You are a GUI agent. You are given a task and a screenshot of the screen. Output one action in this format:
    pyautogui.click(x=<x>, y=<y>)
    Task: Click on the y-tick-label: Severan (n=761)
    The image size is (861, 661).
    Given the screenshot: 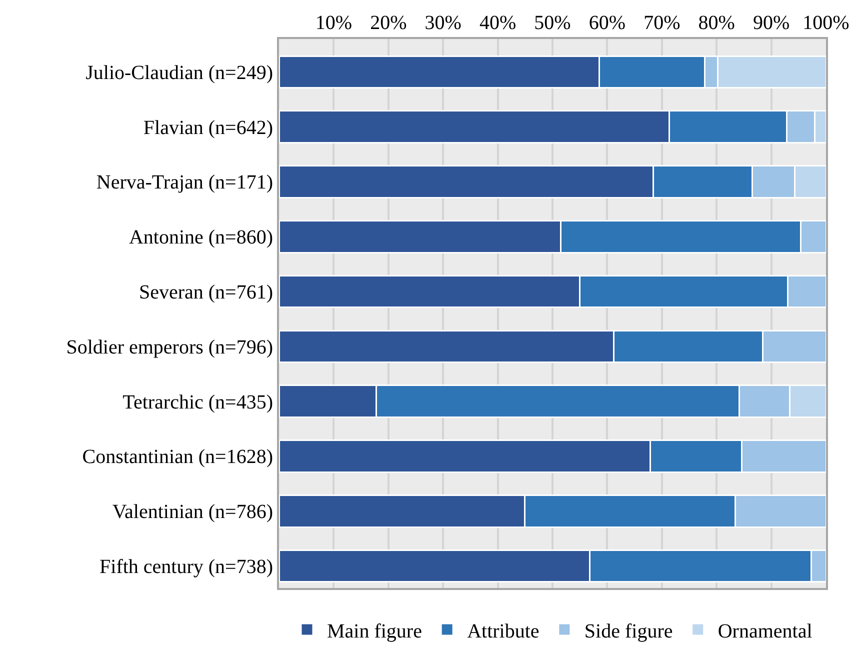 What is the action you would take?
    pyautogui.click(x=205, y=293)
    